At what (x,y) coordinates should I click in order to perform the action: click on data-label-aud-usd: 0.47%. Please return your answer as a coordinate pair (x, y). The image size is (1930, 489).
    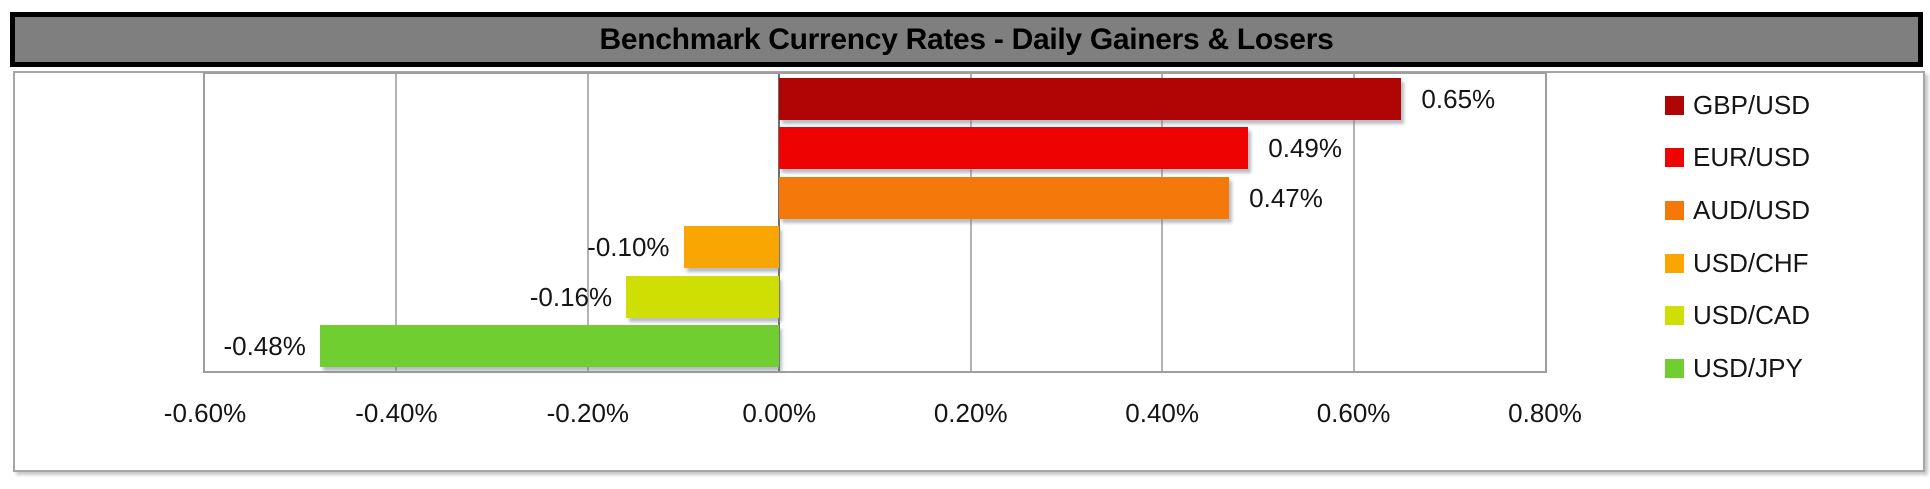
    Looking at the image, I should click on (1286, 197).